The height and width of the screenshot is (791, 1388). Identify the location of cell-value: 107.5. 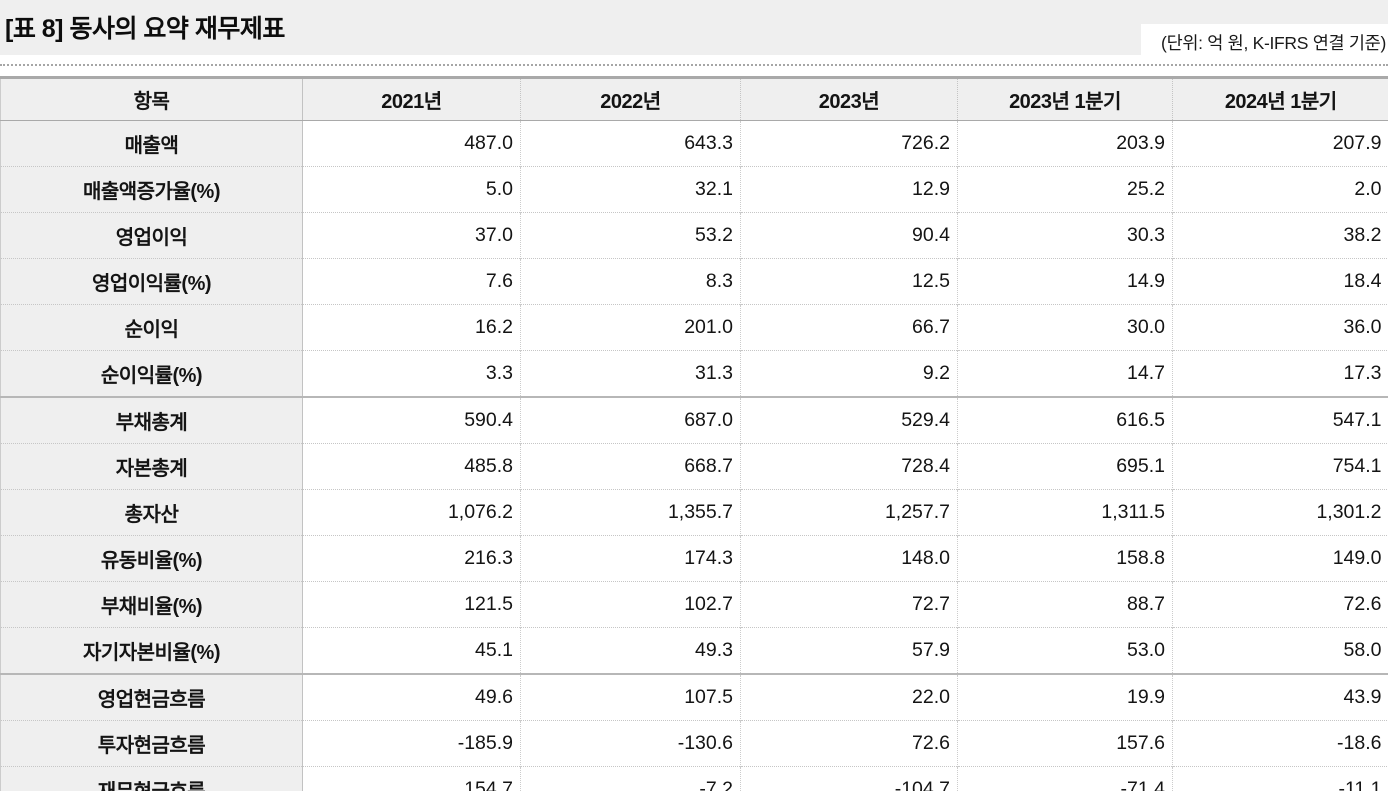
(630, 697).